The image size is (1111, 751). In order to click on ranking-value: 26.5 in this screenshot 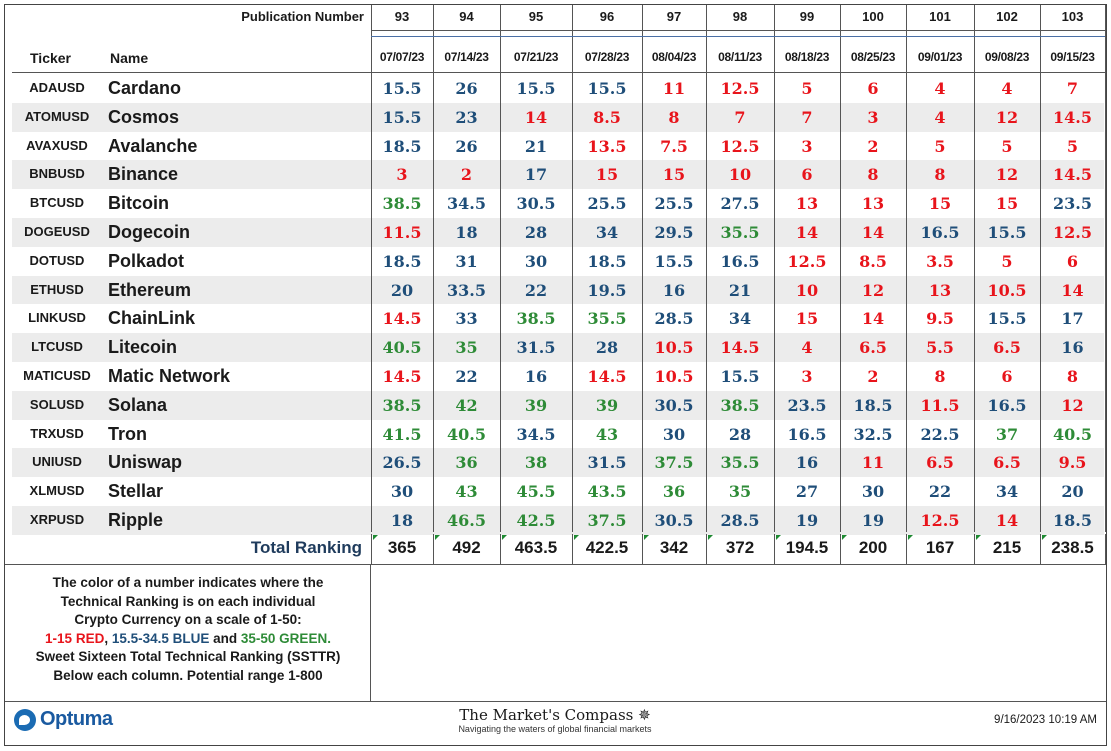, I will do `click(402, 463)`.